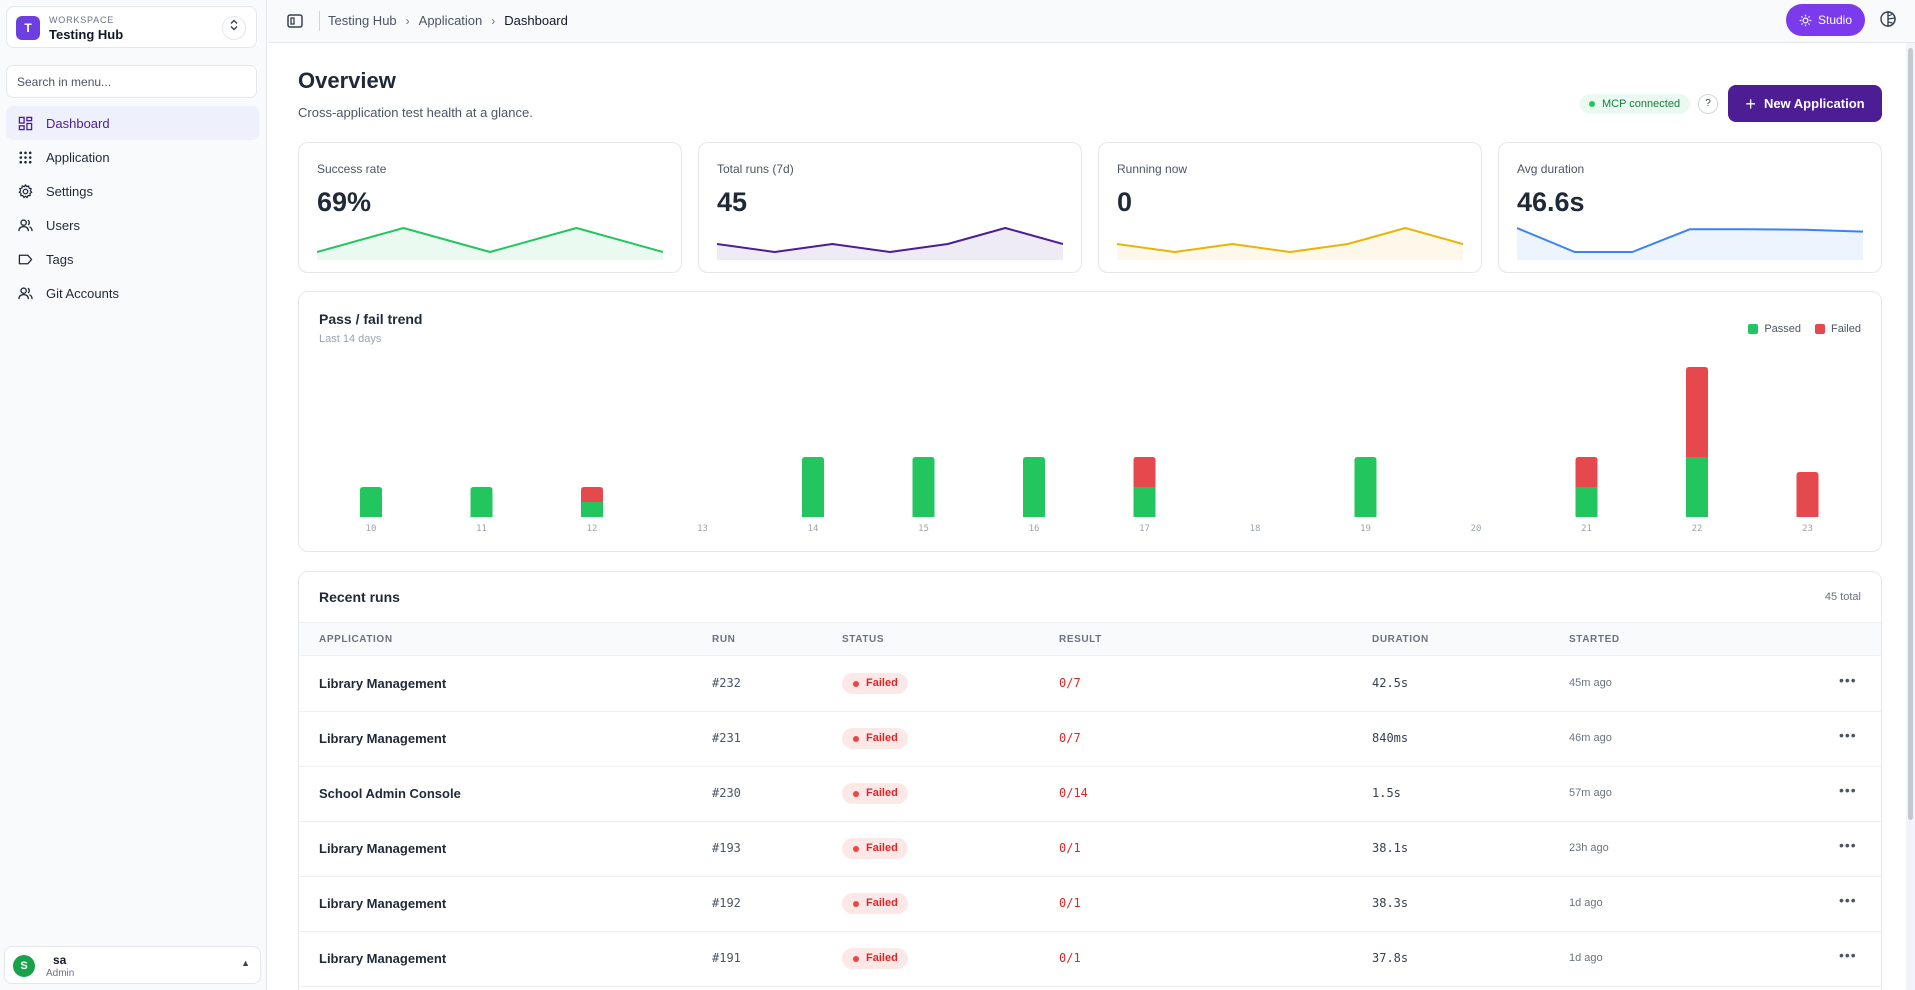  I want to click on cell-started: 57m ago, so click(1590, 793).